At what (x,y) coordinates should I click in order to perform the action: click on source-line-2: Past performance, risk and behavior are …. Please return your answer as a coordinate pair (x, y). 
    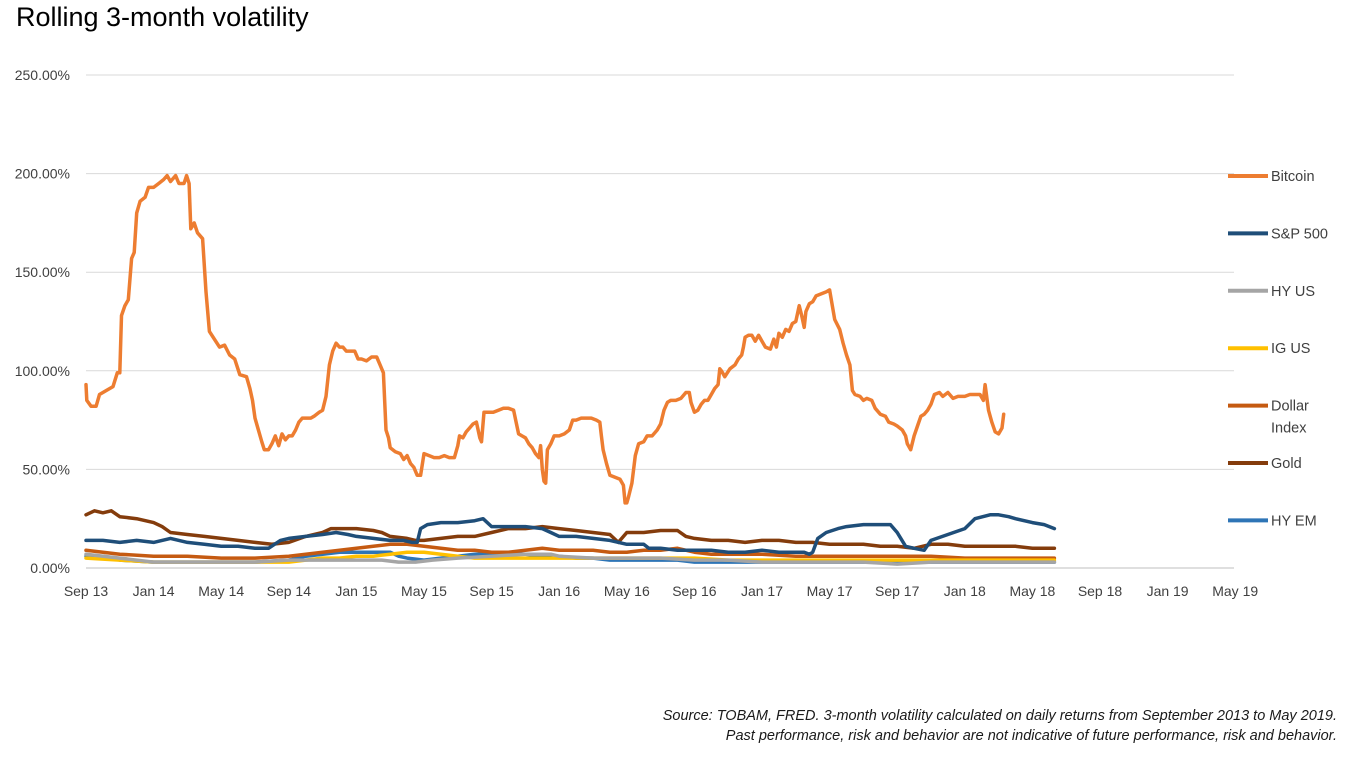
    Looking at the image, I should click on (1031, 736).